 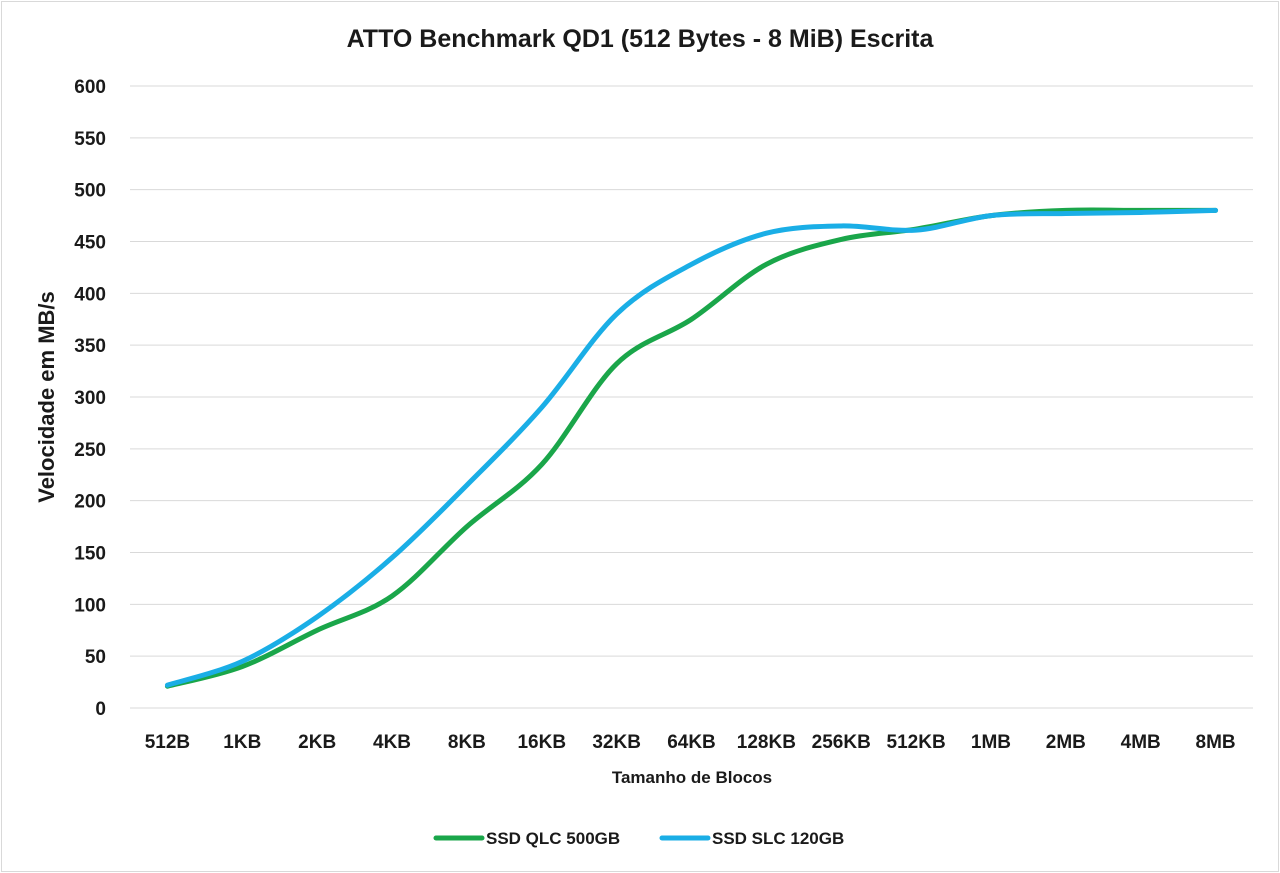 I want to click on y-tick-label: 400, so click(x=90, y=294).